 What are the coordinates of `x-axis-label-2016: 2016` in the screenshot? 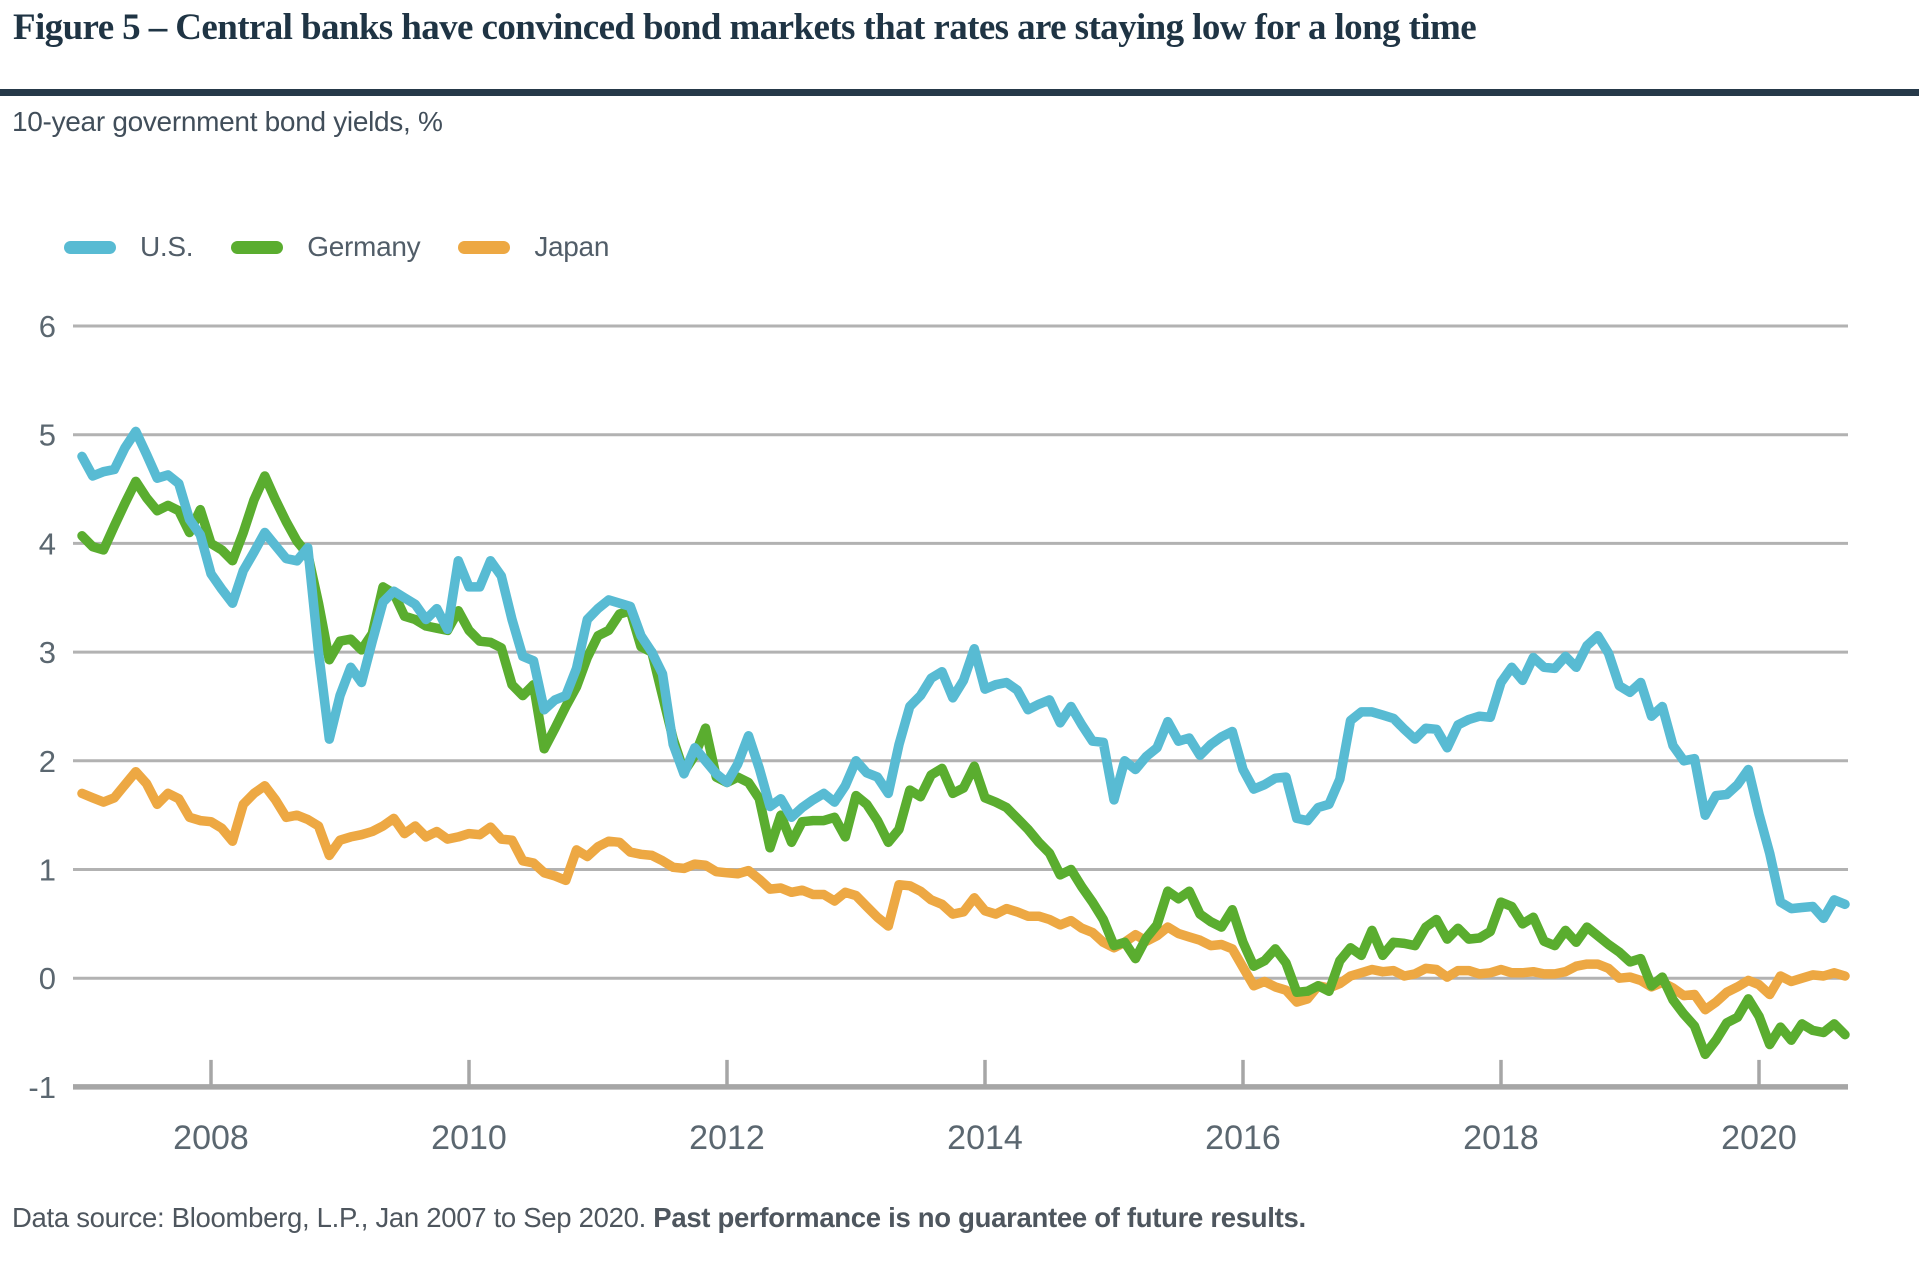 It's located at (1243, 1138).